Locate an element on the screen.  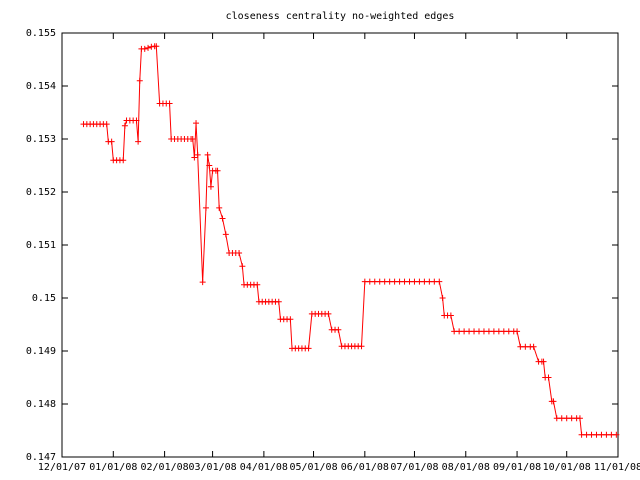
x-tick-label: 06/01/08 is located at coordinates (365, 467).